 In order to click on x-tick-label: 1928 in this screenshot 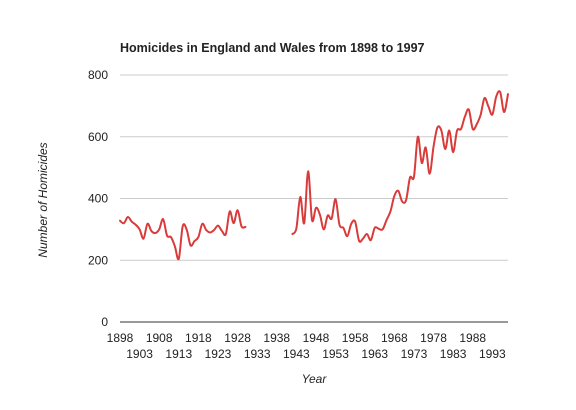, I will do `click(237, 338)`.